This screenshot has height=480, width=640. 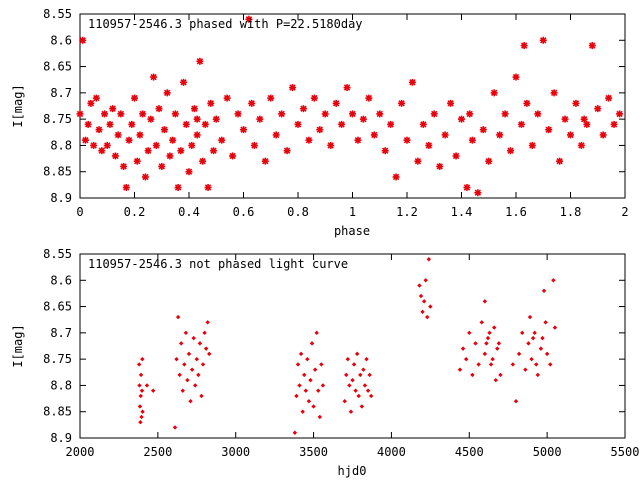 What do you see at coordinates (79, 212) in the screenshot?
I see `x-tick-label: 0` at bounding box center [79, 212].